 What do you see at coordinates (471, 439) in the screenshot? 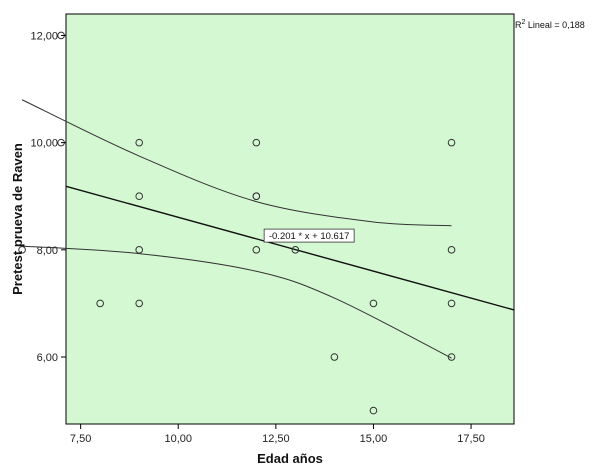
I see `x-tick-label: 17,50` at bounding box center [471, 439].